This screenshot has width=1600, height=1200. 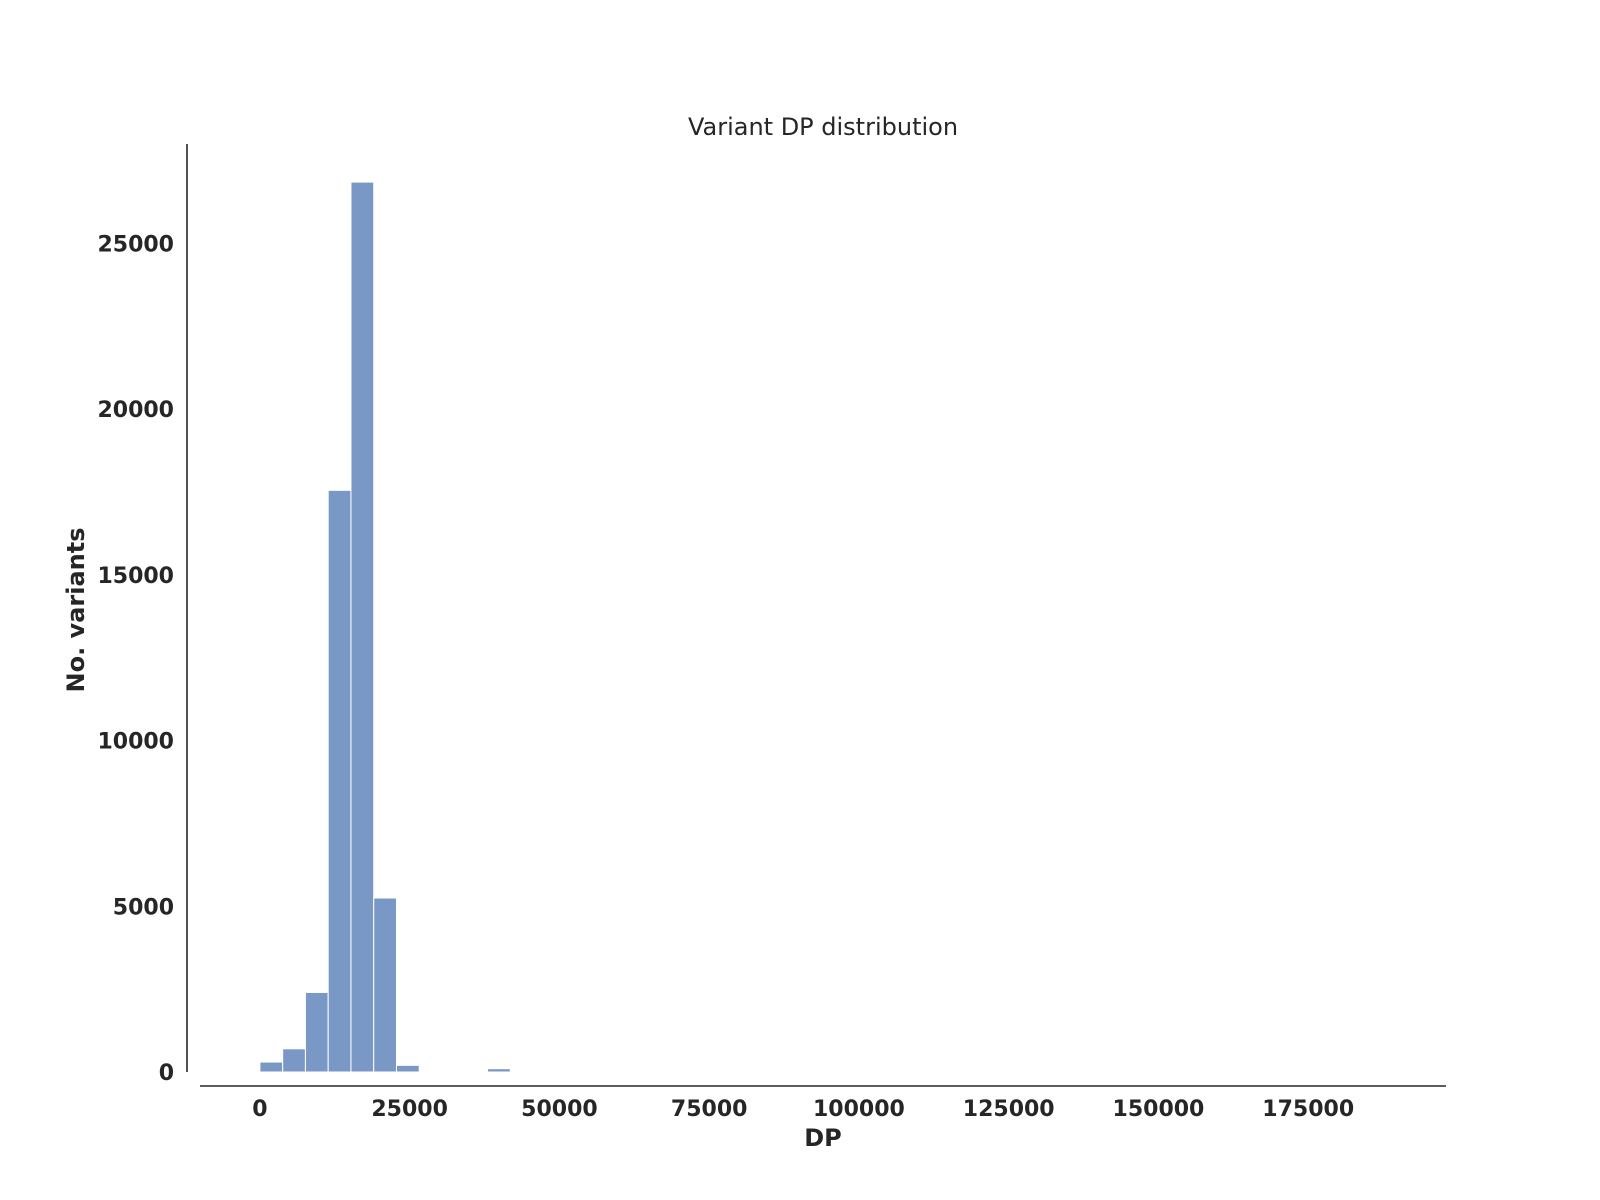 I want to click on bars-group, so click(x=419, y=627).